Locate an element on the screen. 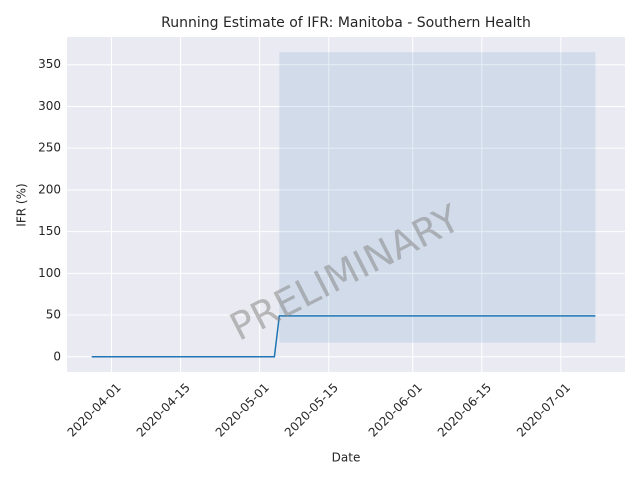  x-tick-label: 2020-06-01 is located at coordinates (395, 409).